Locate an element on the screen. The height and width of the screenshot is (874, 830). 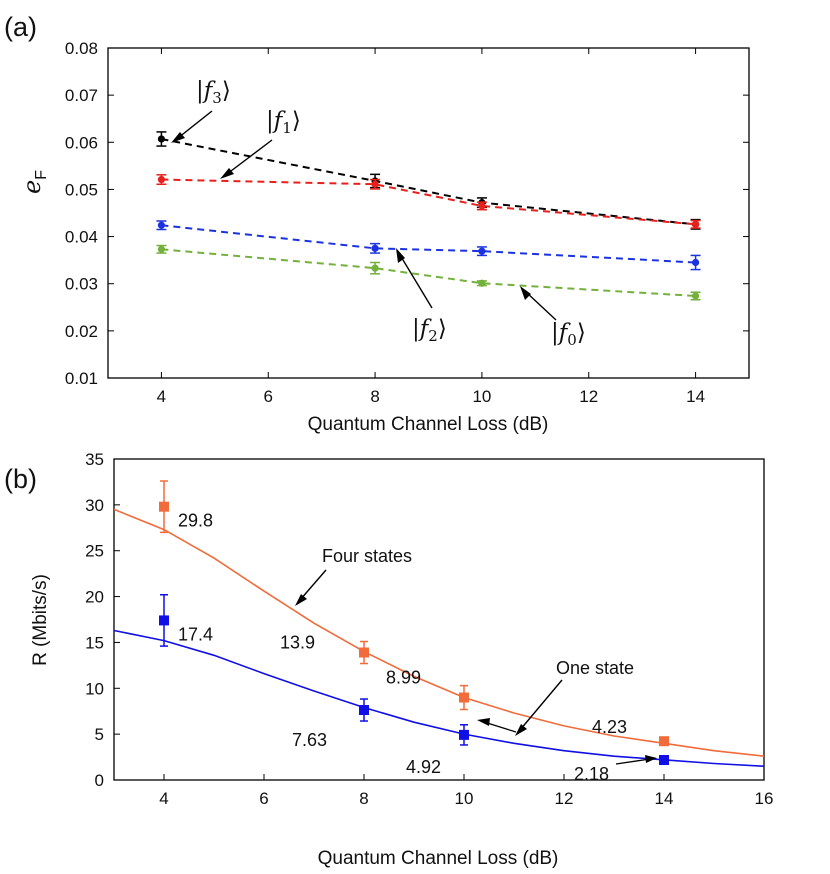
one-state-annotation: One state is located at coordinates (574, 697).